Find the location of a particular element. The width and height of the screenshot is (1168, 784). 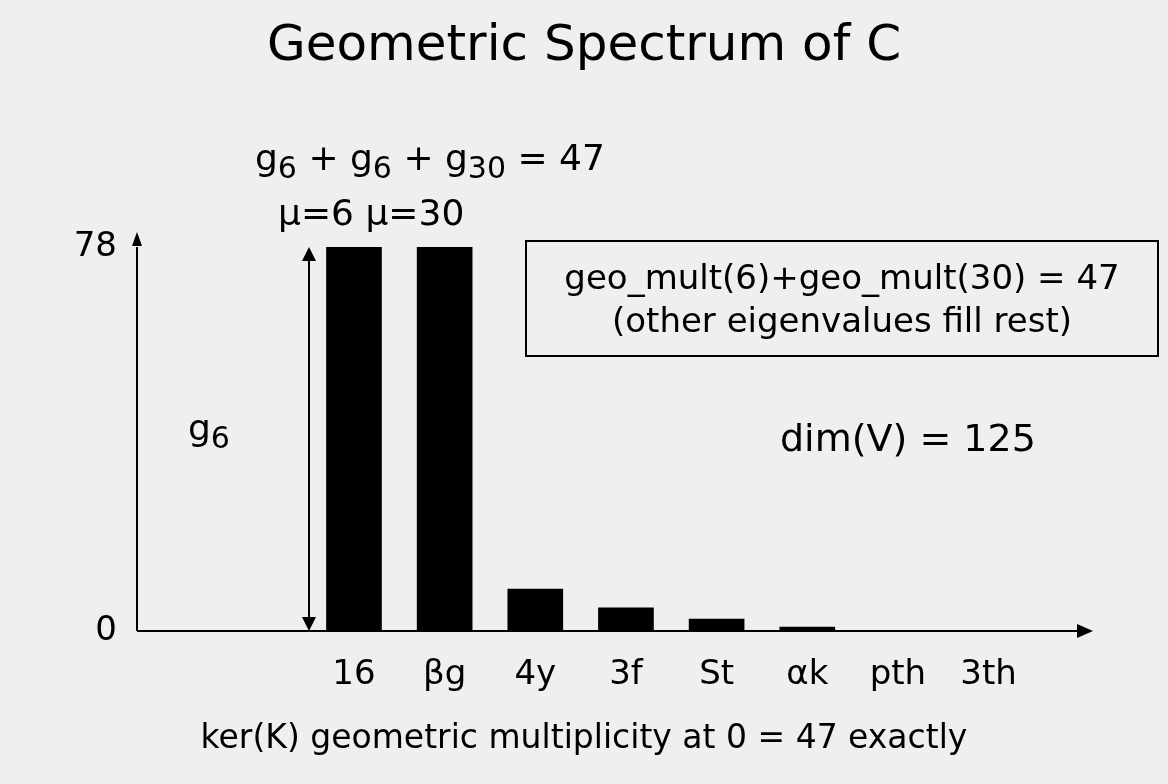

y-tick-label: 78 is located at coordinates (95, 243).